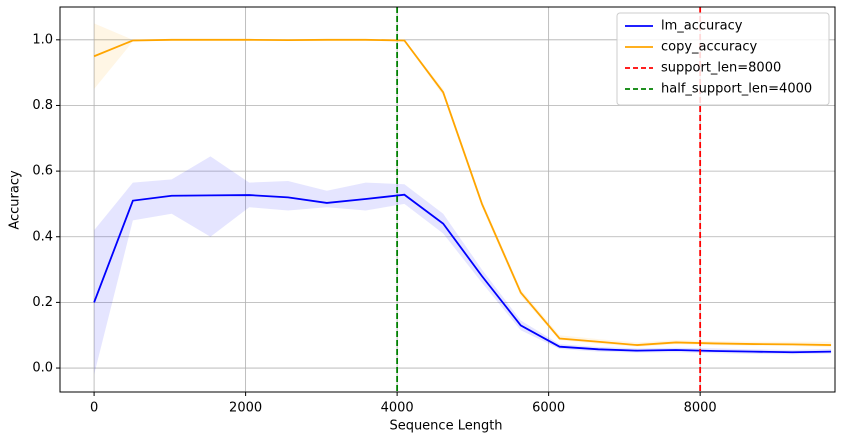 This screenshot has width=841, height=444. What do you see at coordinates (721, 68) in the screenshot?
I see `legend-label: support_len=8000` at bounding box center [721, 68].